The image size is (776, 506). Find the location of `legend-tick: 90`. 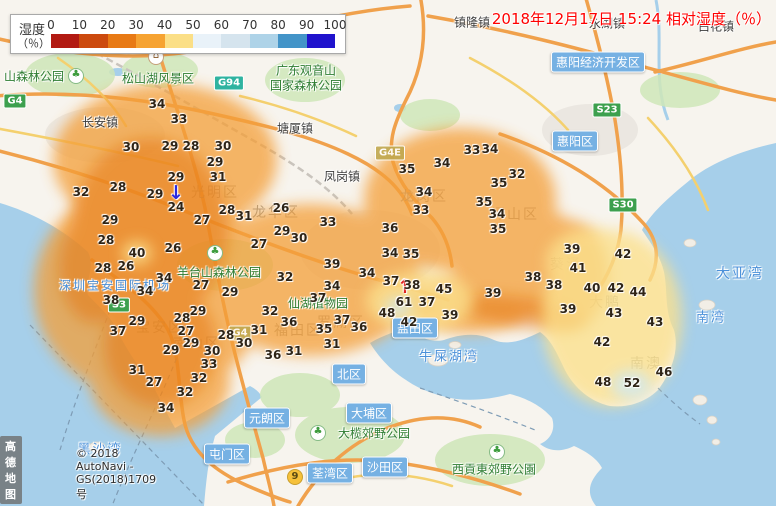

legend-tick: 90 is located at coordinates (306, 25).